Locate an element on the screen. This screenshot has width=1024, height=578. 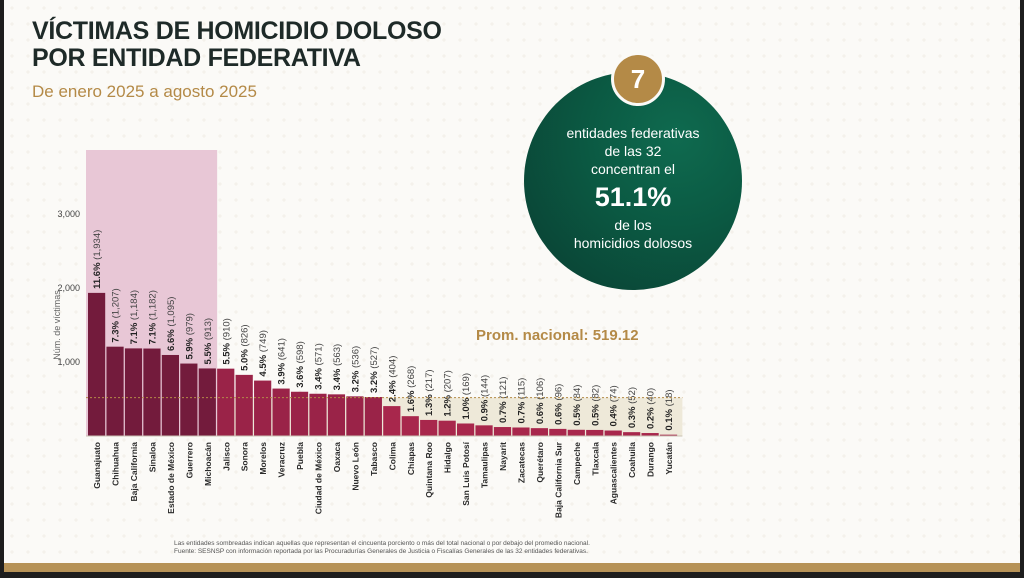
data-label-count: (979) is located at coordinates (189, 324).